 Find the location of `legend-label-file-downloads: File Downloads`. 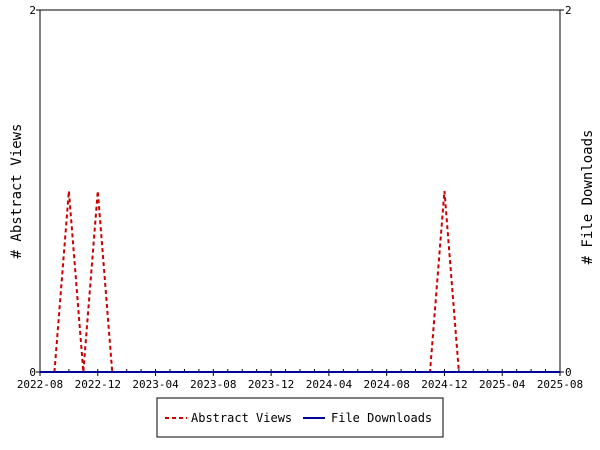

legend-label-file-downloads: File Downloads is located at coordinates (381, 418).